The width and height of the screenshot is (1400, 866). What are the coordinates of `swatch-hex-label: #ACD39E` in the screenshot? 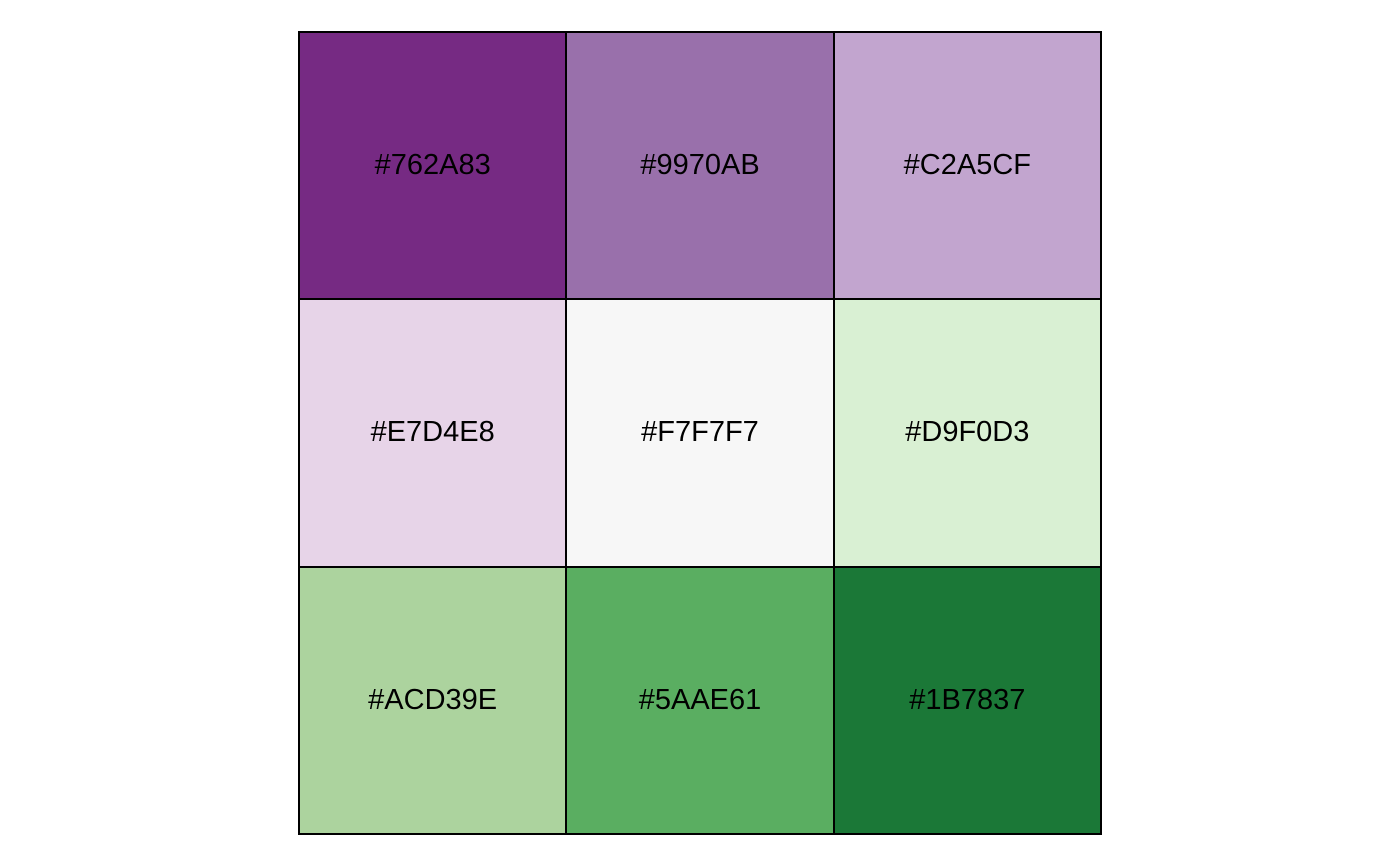 It's located at (433, 699).